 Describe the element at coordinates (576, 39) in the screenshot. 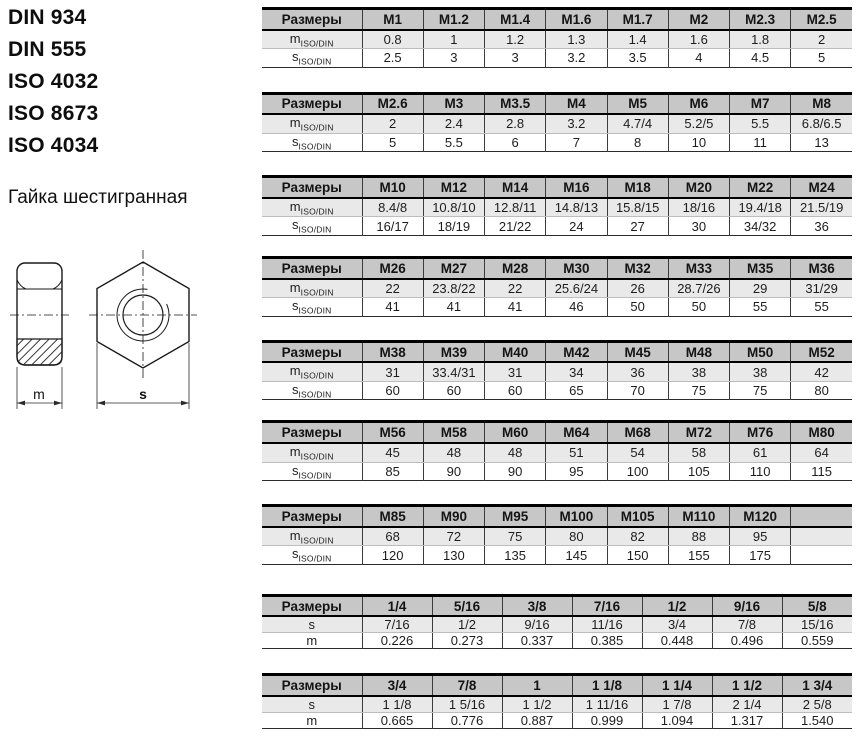

I see `dimension-value-cell: 1.3` at that location.